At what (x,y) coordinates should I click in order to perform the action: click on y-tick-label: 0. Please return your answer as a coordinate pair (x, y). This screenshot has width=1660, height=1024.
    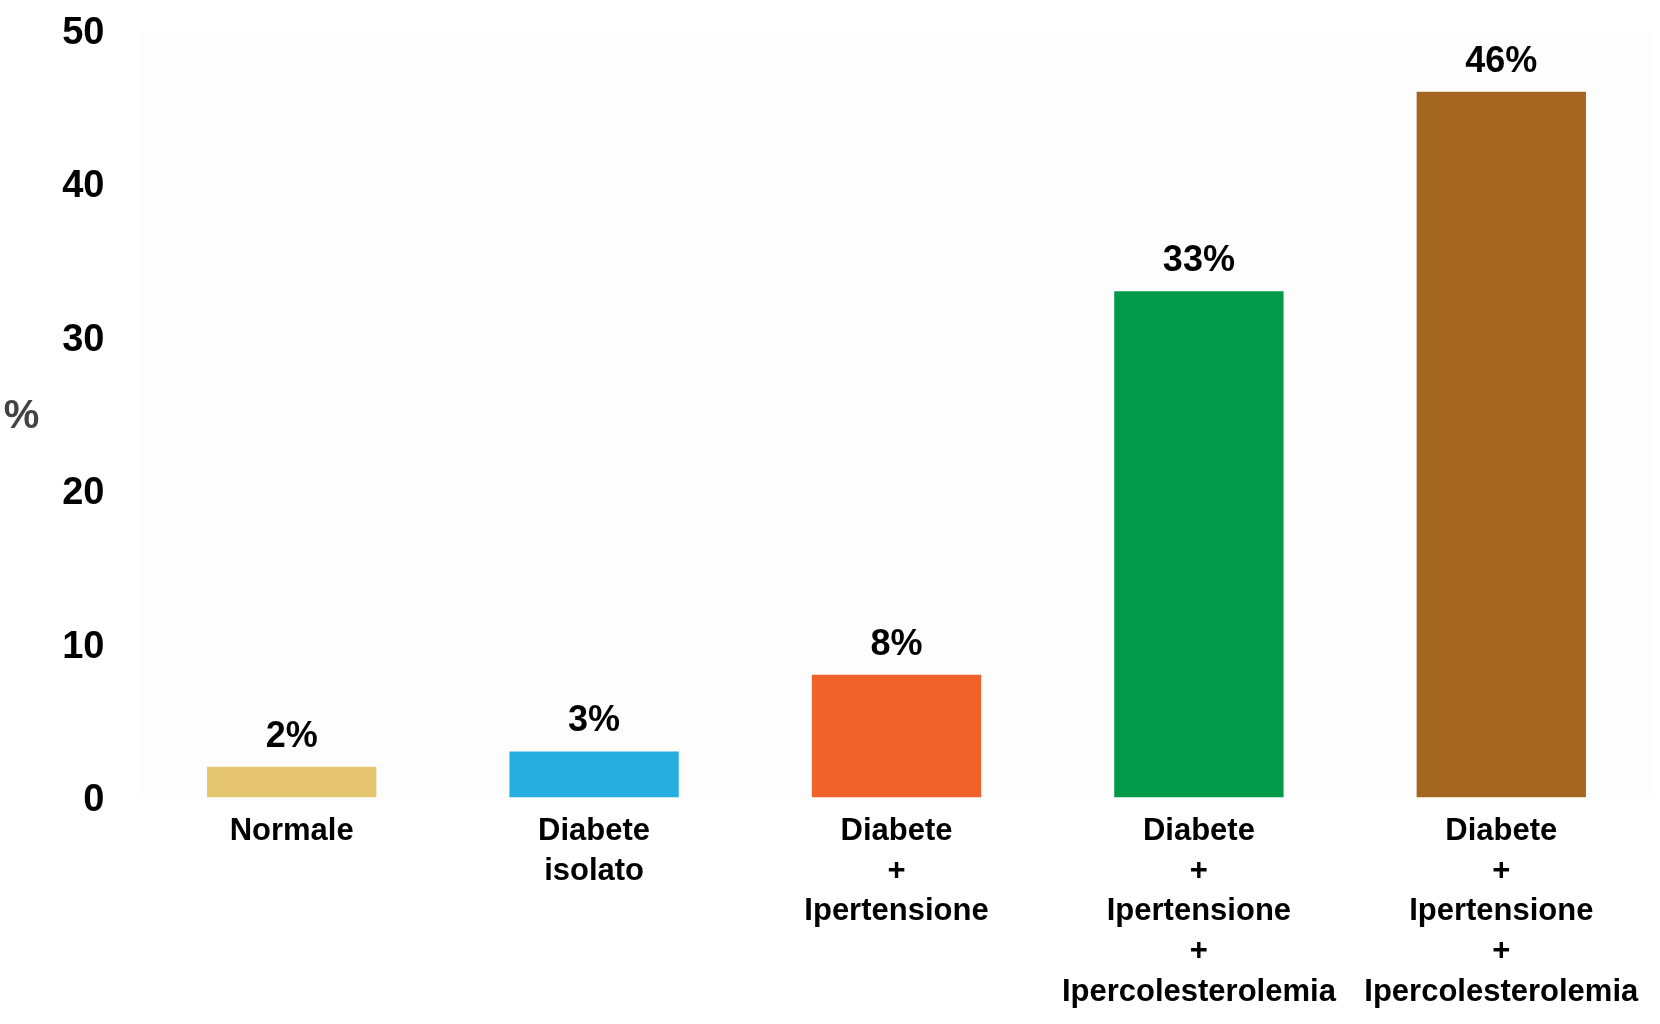
    Looking at the image, I should click on (94, 798).